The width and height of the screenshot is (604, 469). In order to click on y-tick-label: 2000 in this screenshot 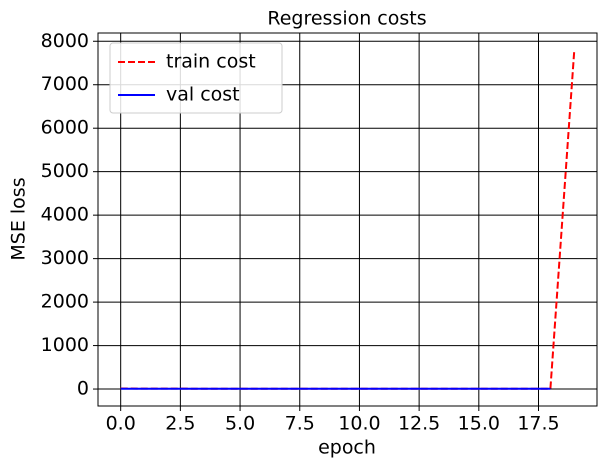, I will do `click(65, 302)`.